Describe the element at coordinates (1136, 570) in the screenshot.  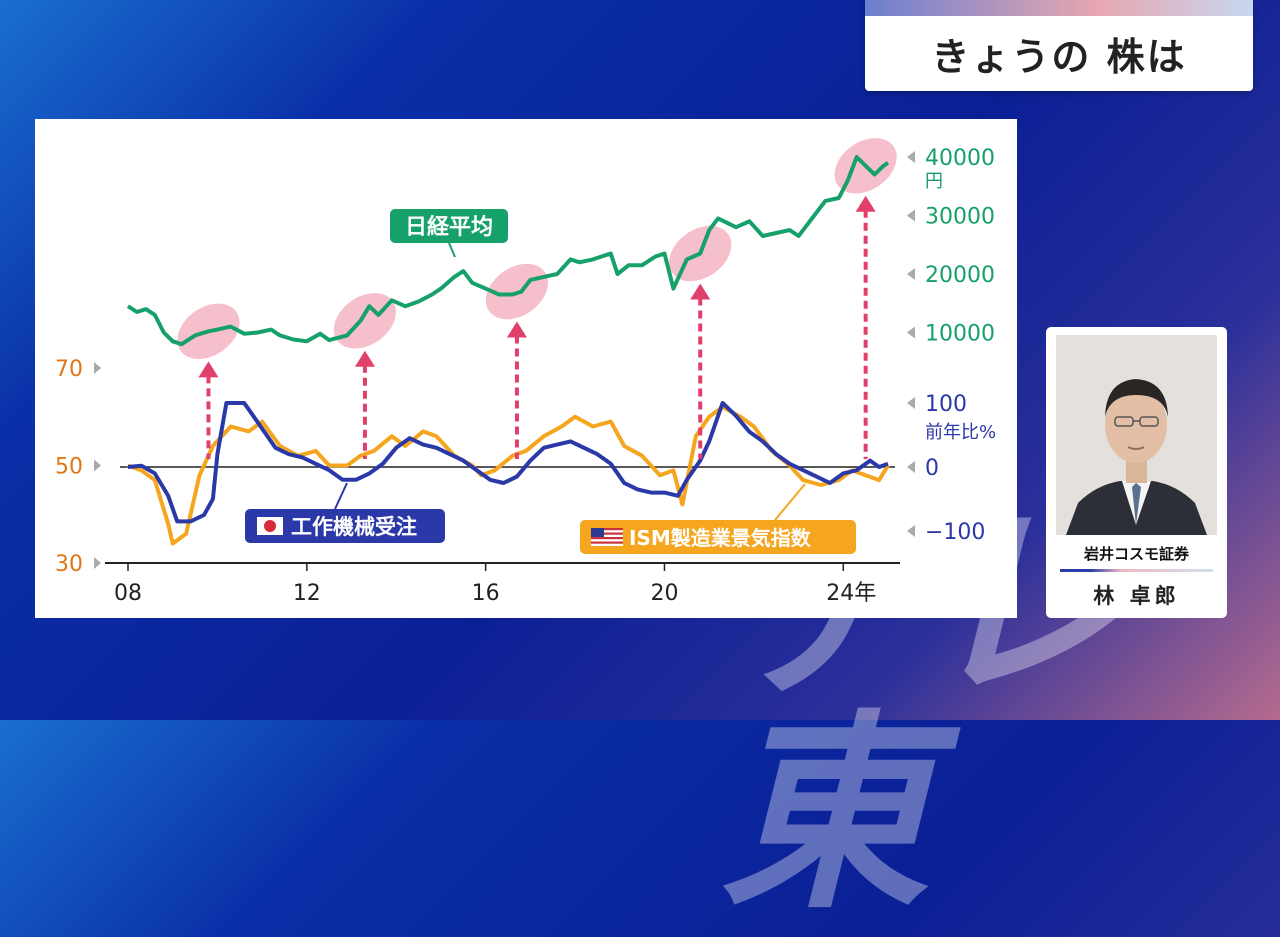
I see `firm-underline` at that location.